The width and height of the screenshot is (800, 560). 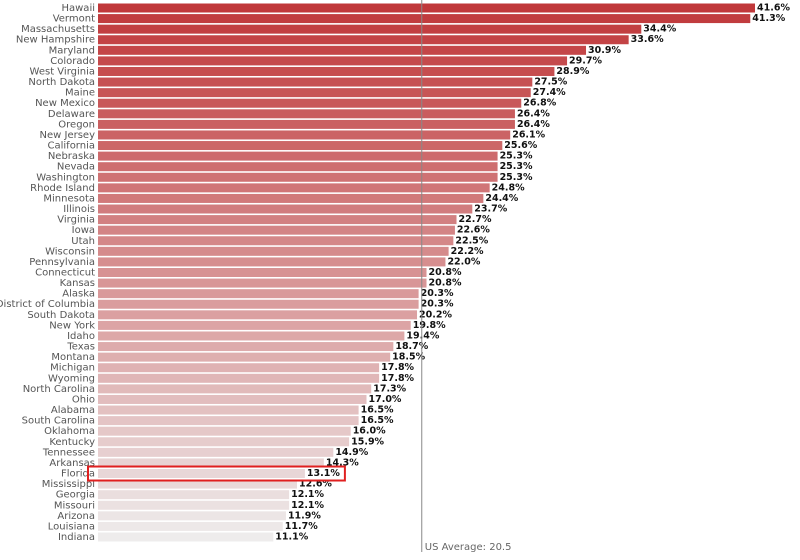 I want to click on value-label: 17.0%, so click(x=384, y=399).